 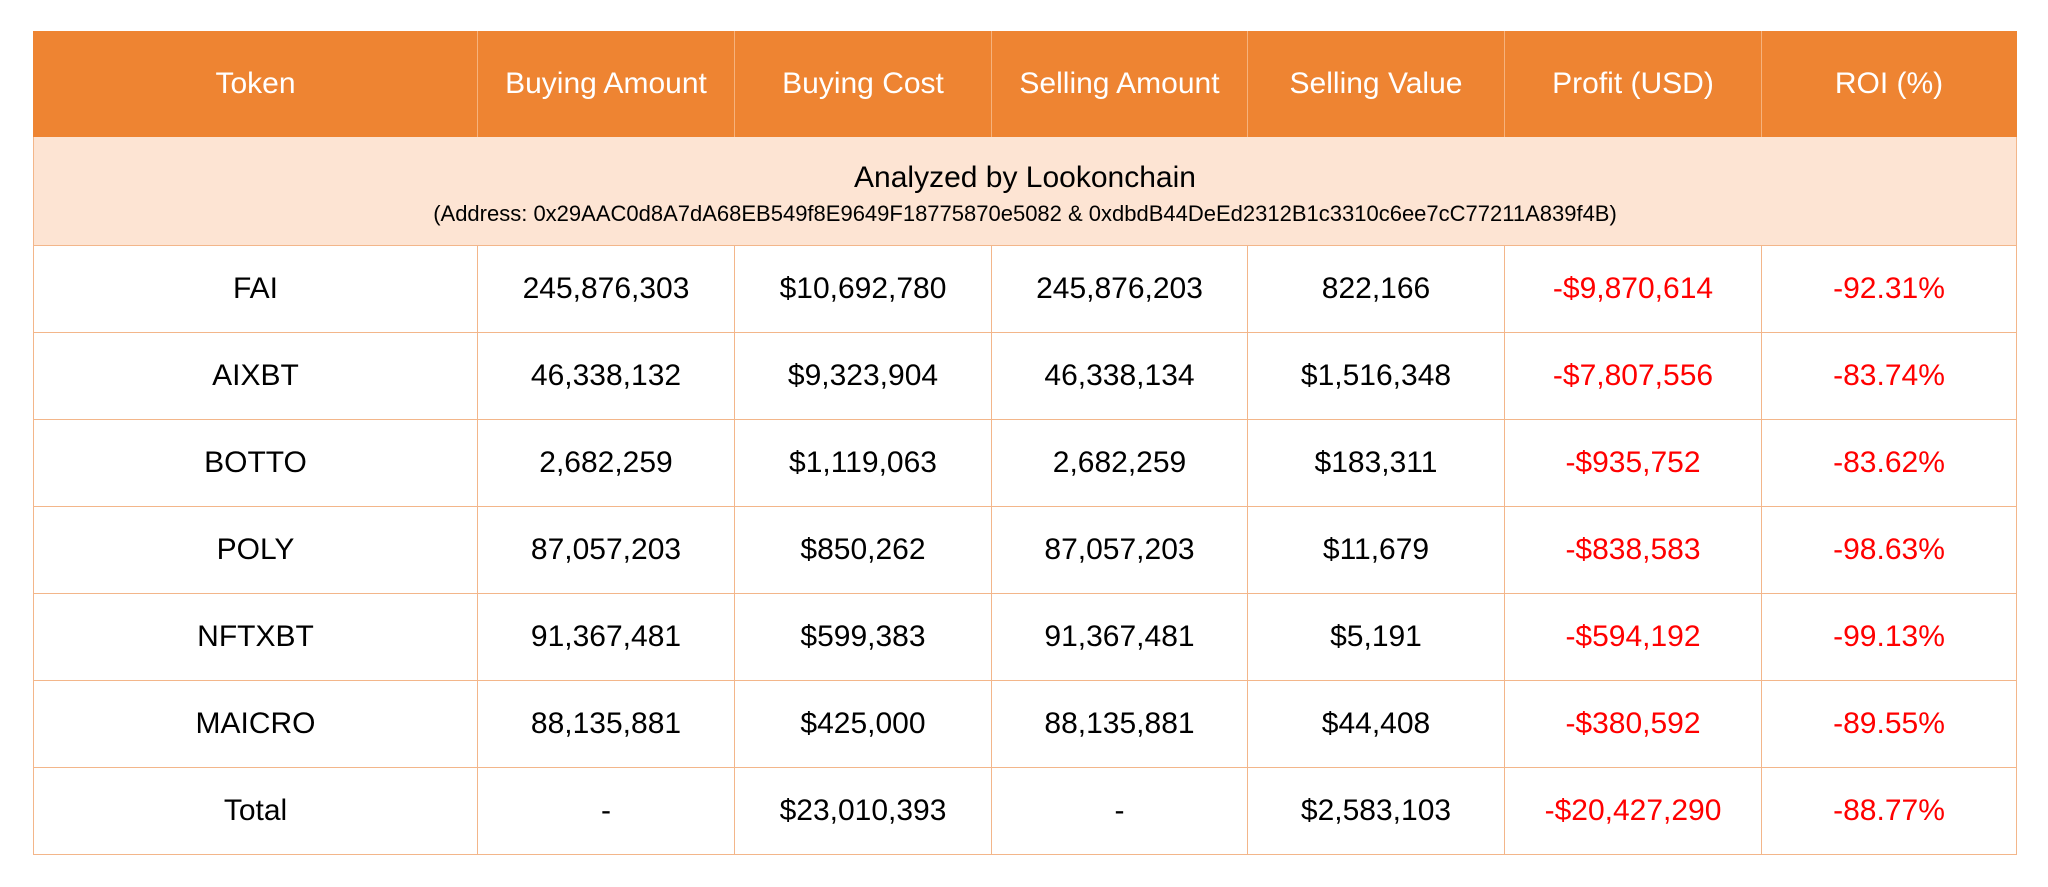 I want to click on cell-selling-amount: 88,135,881, so click(x=1119, y=724).